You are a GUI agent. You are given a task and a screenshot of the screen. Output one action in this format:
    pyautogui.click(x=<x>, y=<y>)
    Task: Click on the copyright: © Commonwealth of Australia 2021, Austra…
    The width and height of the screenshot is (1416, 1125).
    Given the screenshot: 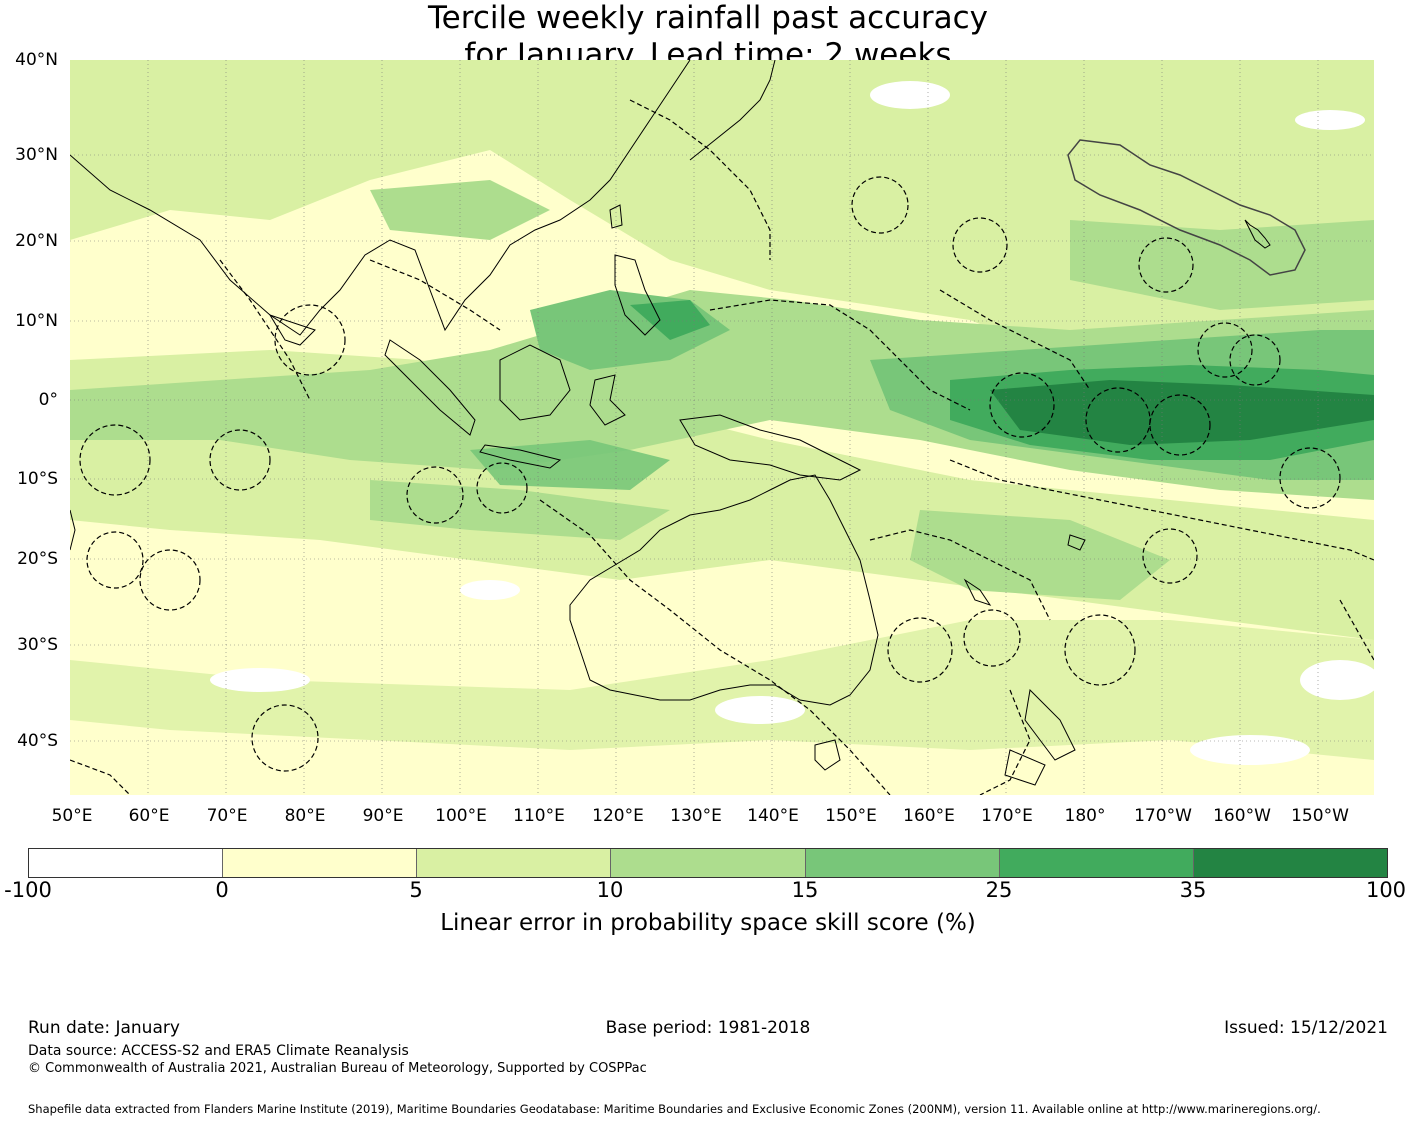 What is the action you would take?
    pyautogui.click(x=337, y=1068)
    